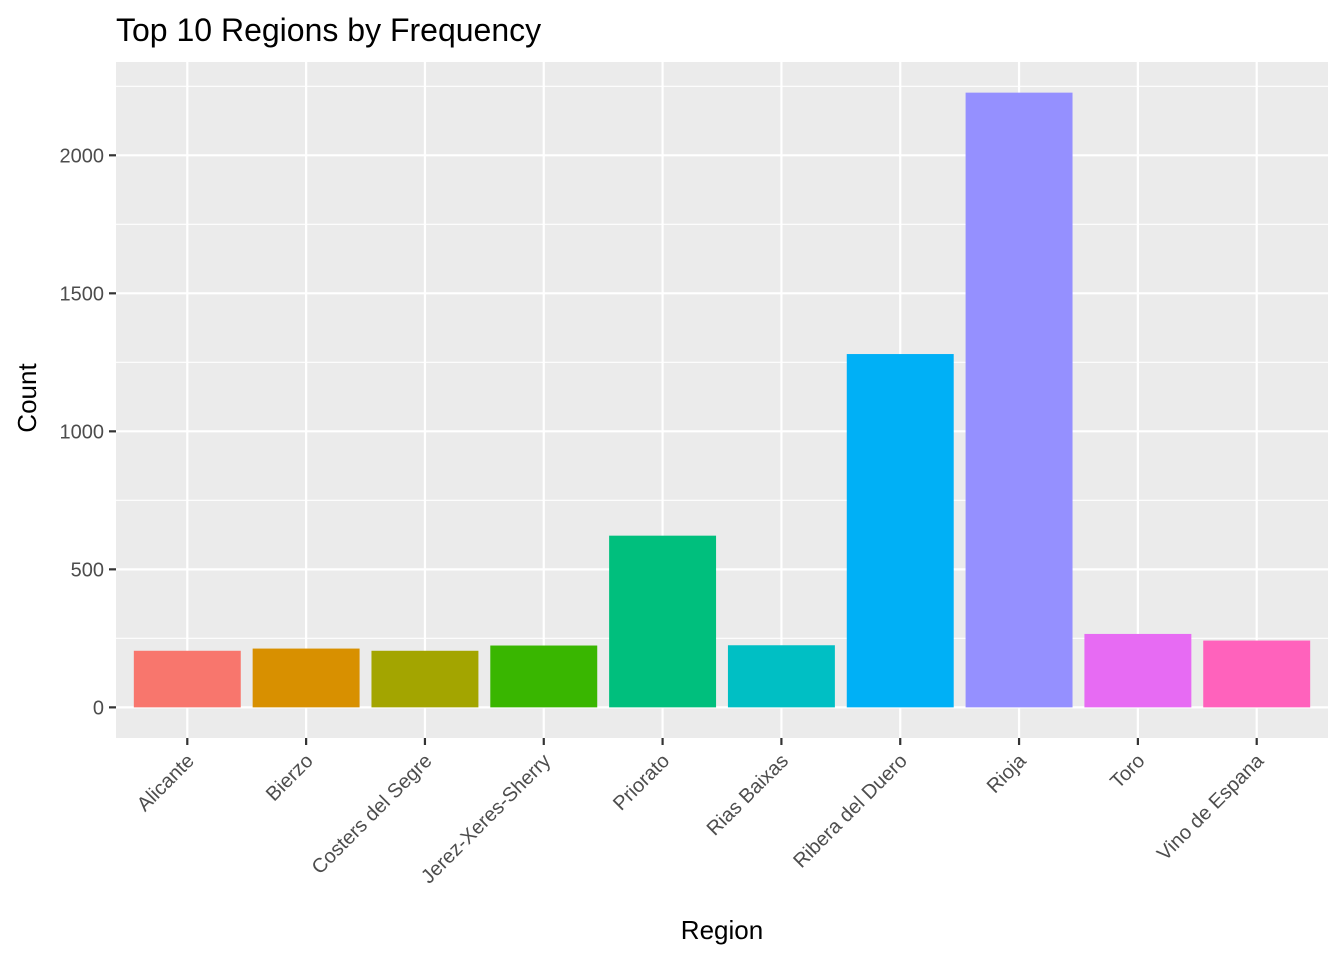 This screenshot has width=1344, height=960. I want to click on bar-rias-baixas, so click(781, 676).